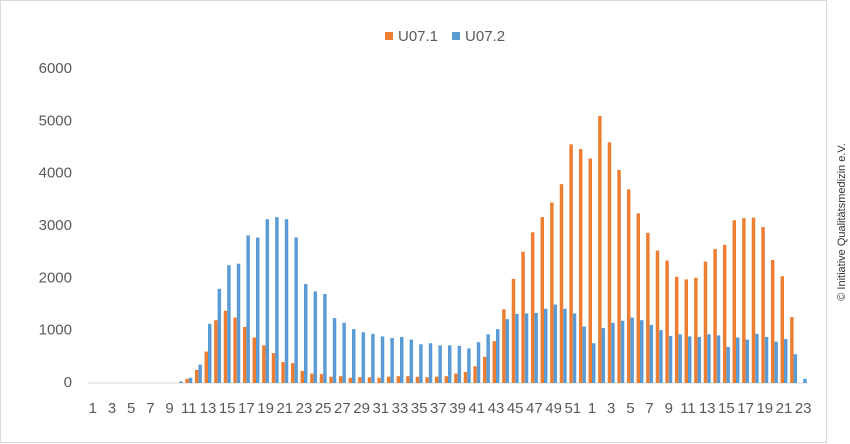 The height and width of the screenshot is (444, 850). What do you see at coordinates (572, 408) in the screenshot?
I see `x-tick-label: 51` at bounding box center [572, 408].